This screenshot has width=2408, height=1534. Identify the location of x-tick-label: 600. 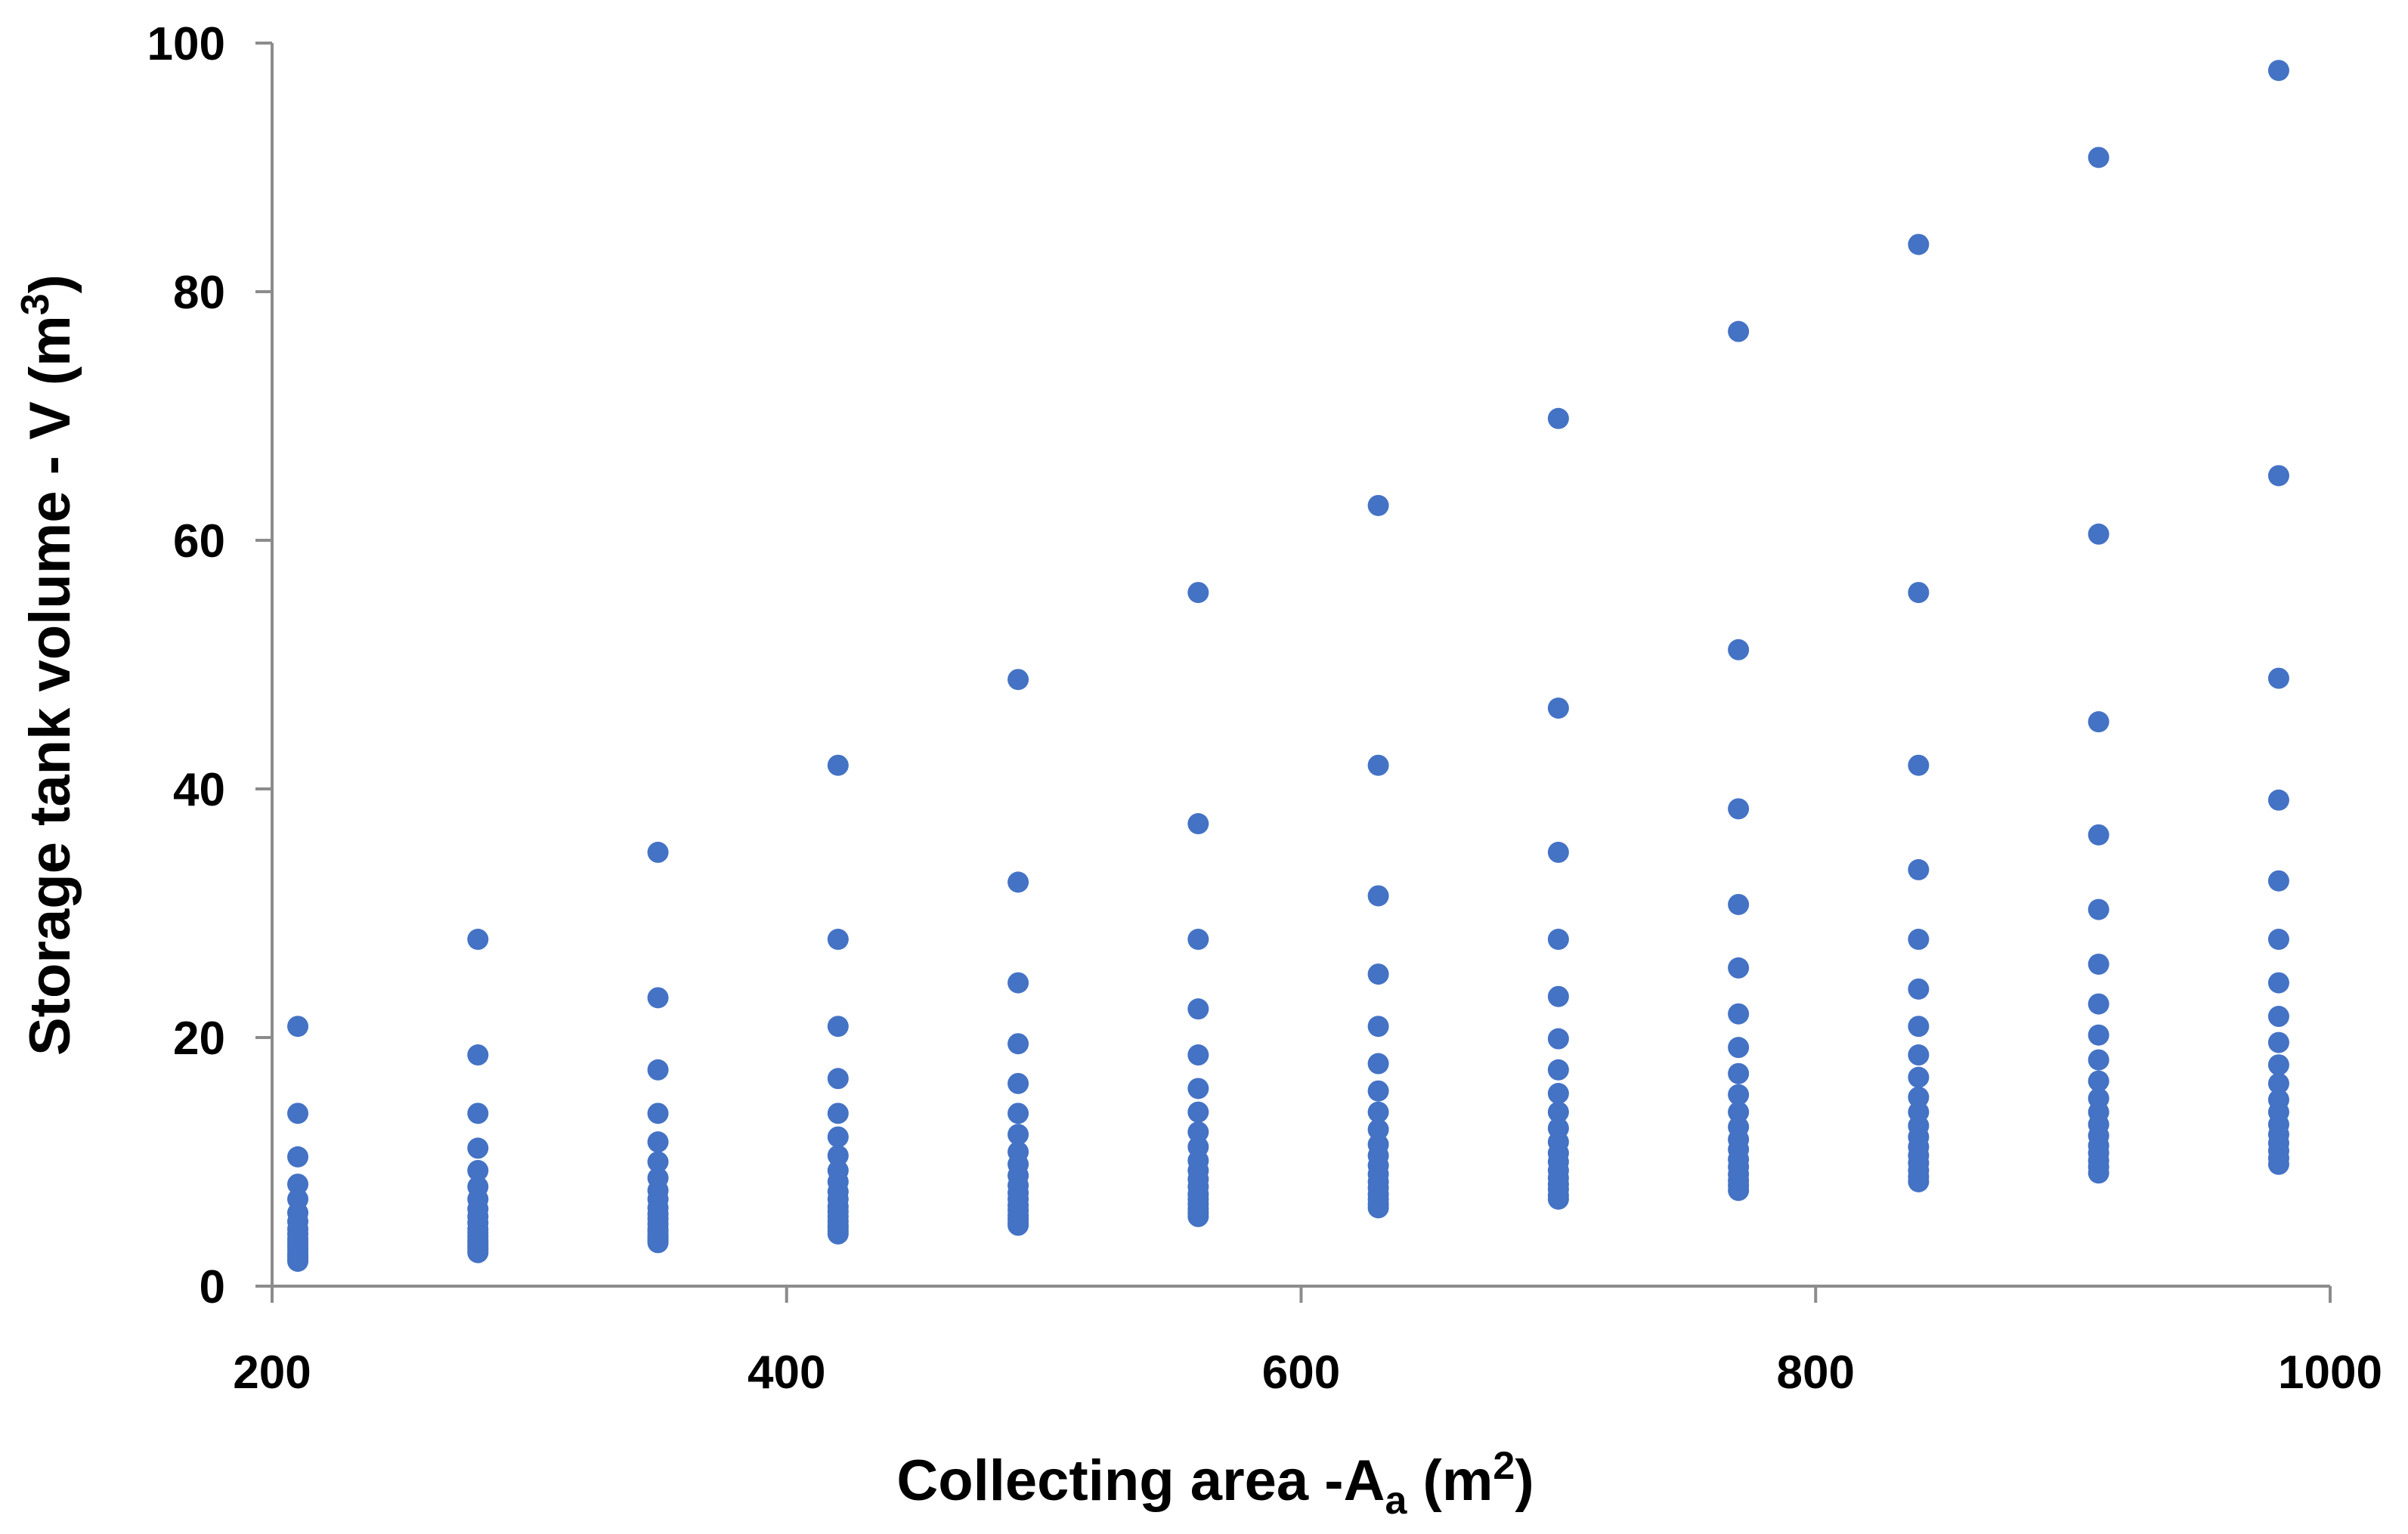
(1301, 1373).